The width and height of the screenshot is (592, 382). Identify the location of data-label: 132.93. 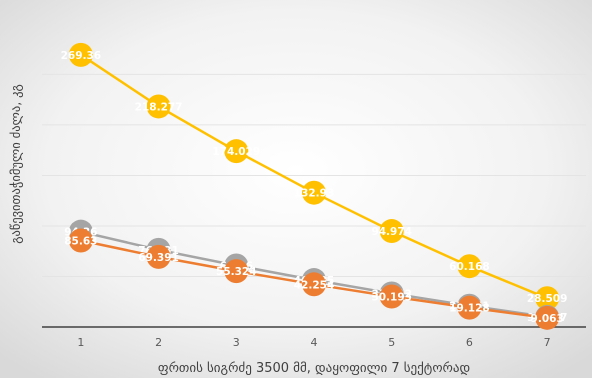
(314, 194).